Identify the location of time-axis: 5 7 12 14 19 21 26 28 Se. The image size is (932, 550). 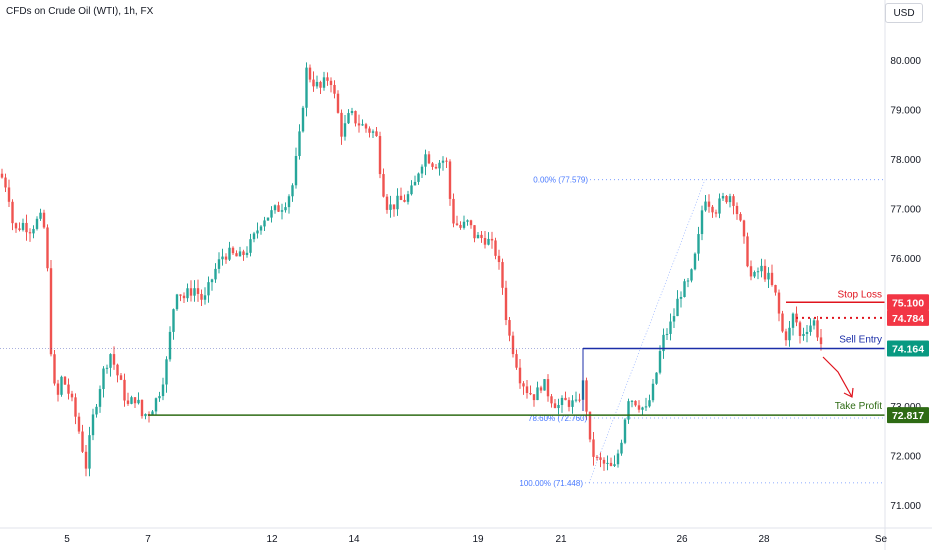
(466, 536).